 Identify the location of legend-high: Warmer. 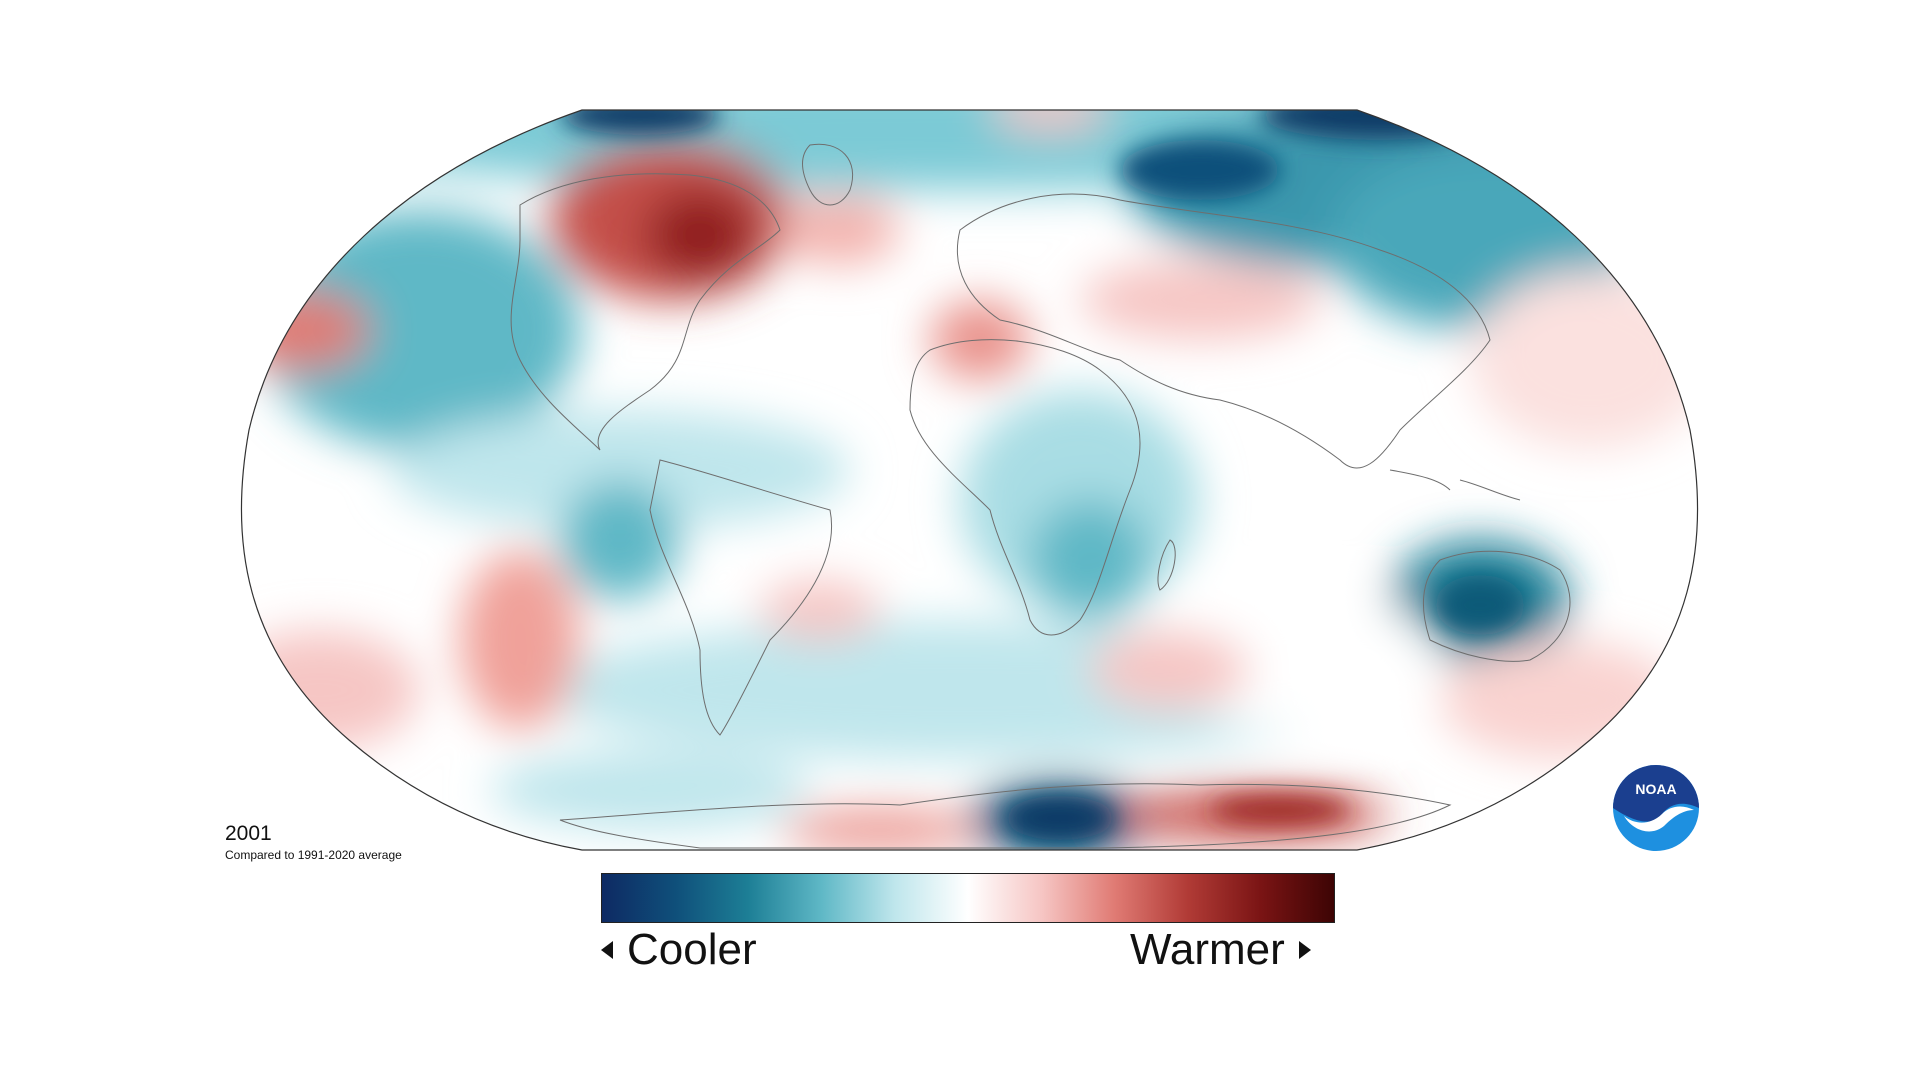
(1220, 950).